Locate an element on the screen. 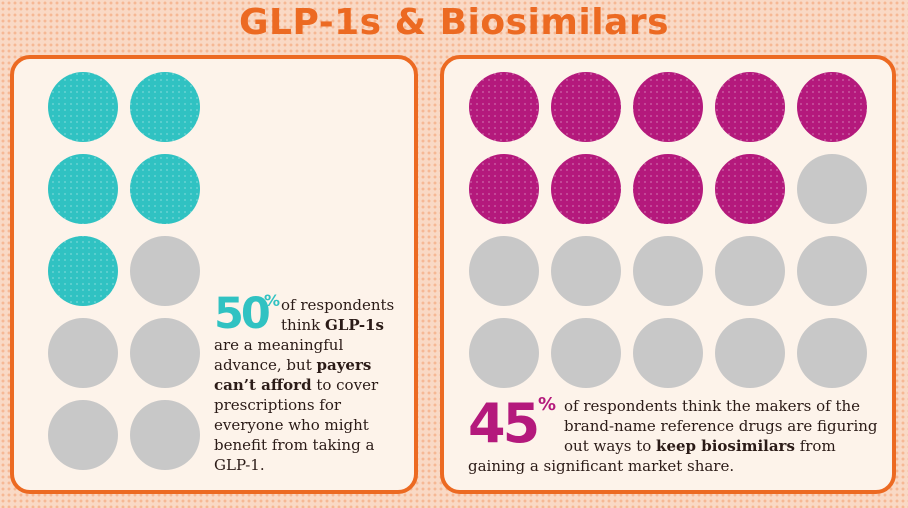  biosimilars-stat-number: 45 is located at coordinates (504, 423).